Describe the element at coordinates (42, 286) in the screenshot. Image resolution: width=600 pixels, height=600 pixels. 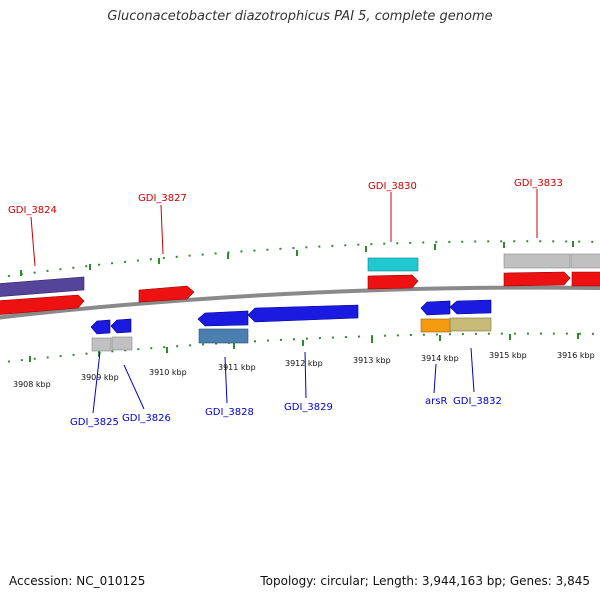
I see `purple-feature` at that location.